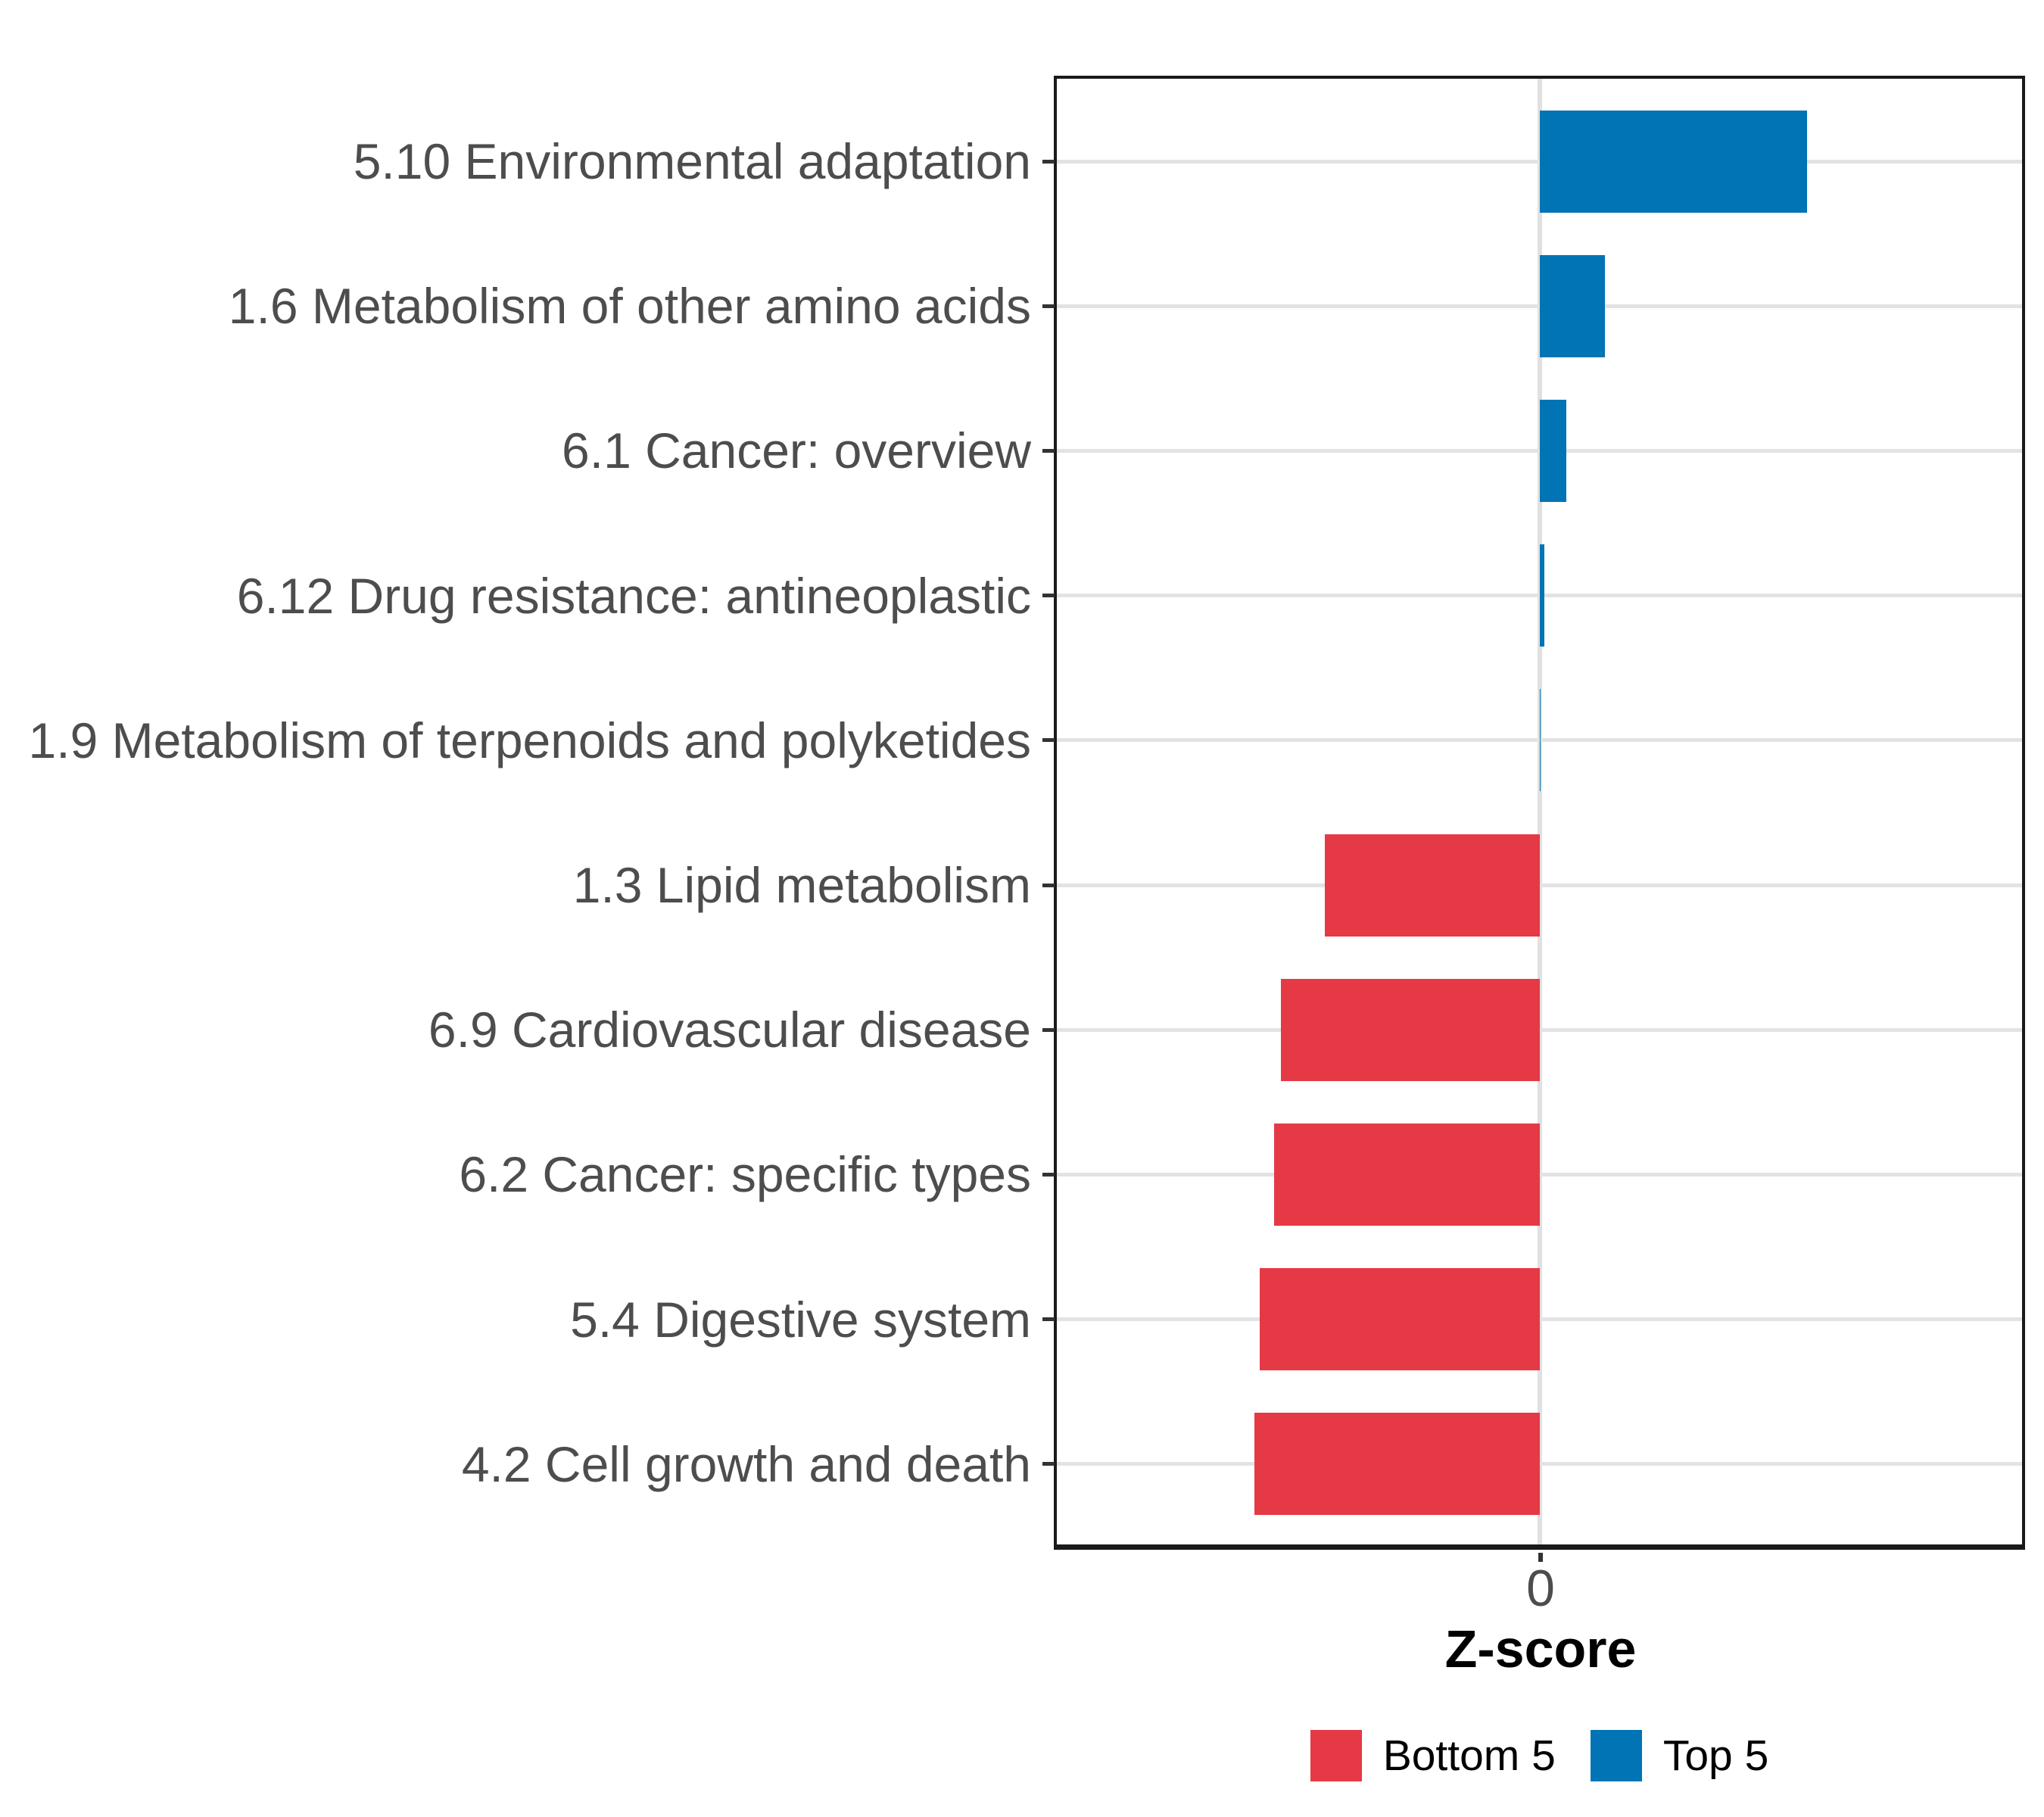 This screenshot has width=2044, height=1817. Describe the element at coordinates (1715, 1755) in the screenshot. I see `legend-label-top5: Top 5` at that location.